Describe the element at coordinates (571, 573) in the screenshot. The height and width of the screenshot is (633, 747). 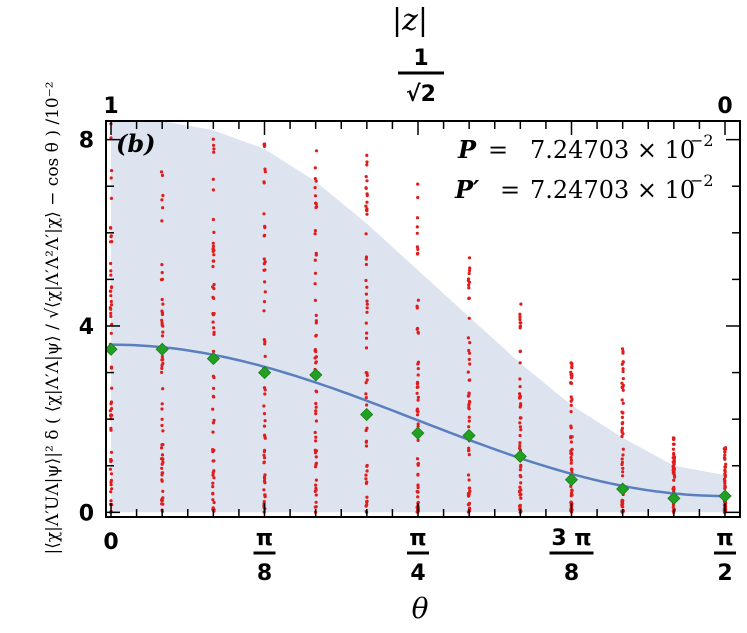
I see `x-tick-label-den: 8` at that location.